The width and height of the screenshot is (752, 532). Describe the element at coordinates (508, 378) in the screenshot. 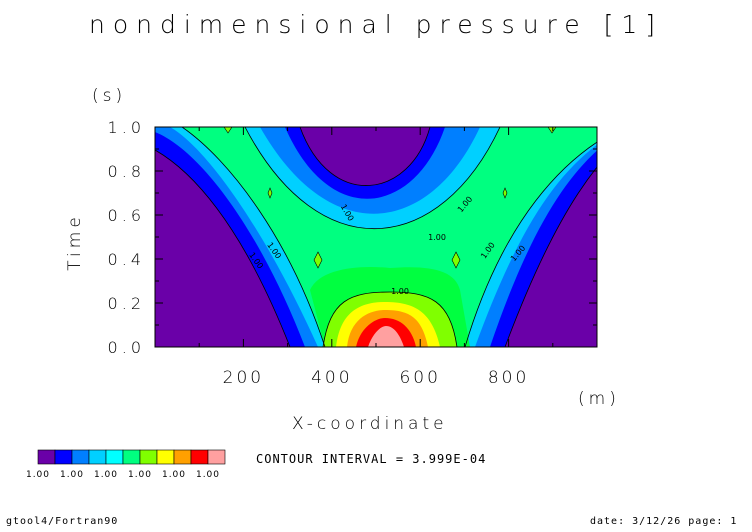

I see `x-tick-label: 800` at that location.